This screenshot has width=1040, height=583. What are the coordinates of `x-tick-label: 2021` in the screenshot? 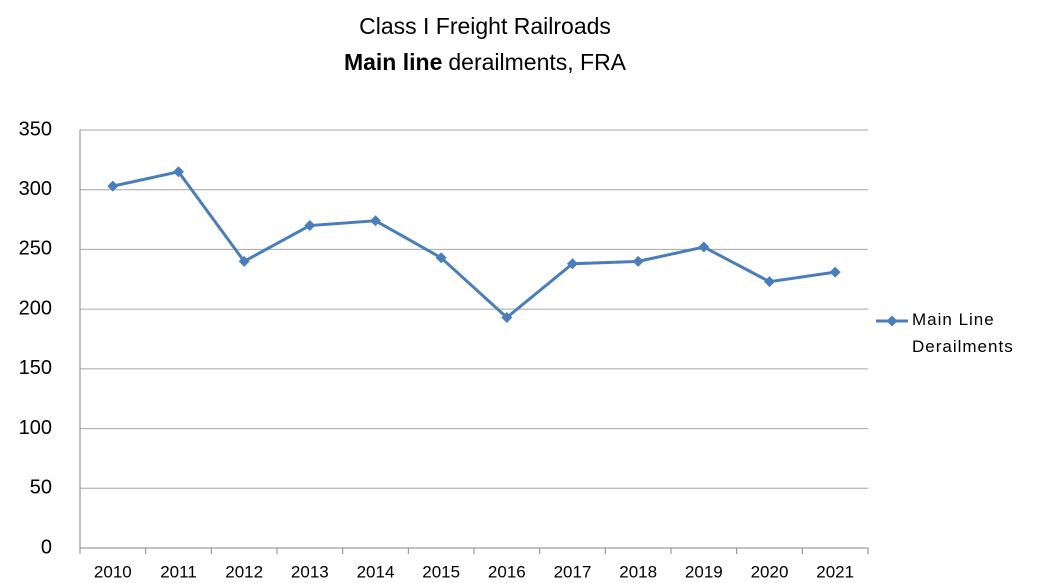 It's located at (835, 571).